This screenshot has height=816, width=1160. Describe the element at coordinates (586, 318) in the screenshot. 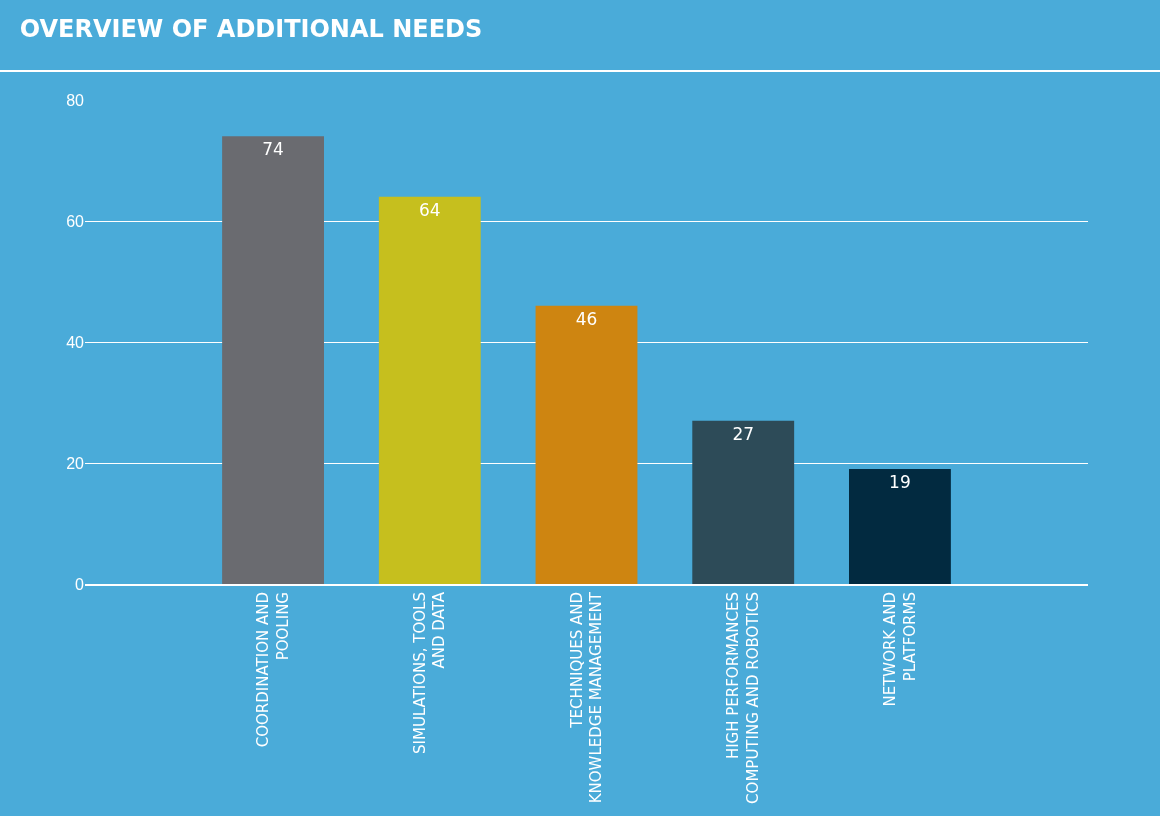

I see `data-label: 46` at that location.